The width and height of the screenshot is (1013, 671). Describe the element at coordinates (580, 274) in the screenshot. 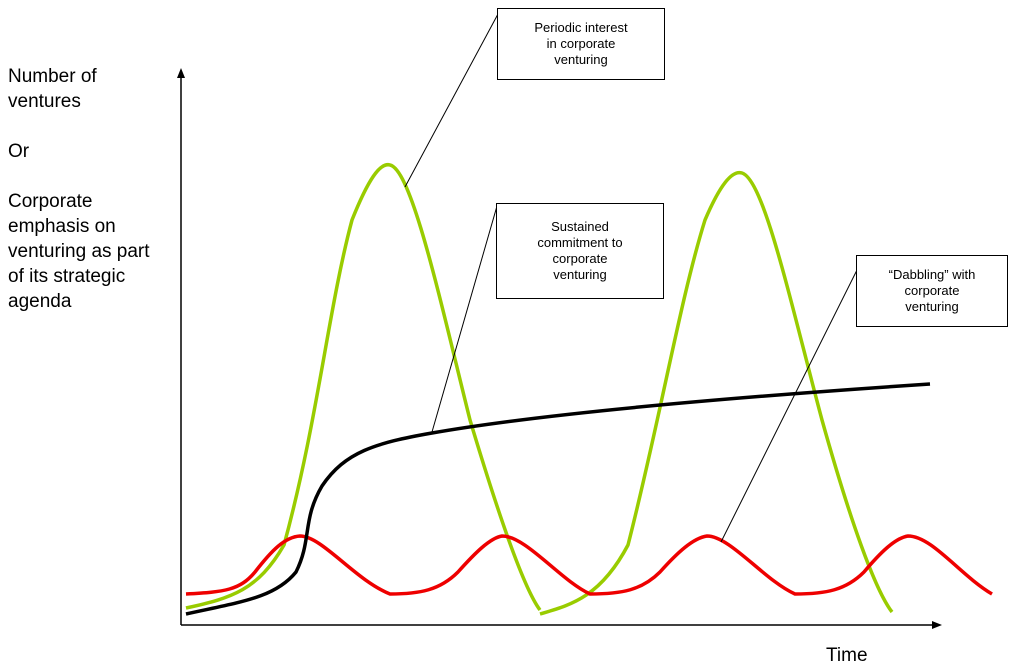

I see `sustained-callout-line-4: venturing` at that location.